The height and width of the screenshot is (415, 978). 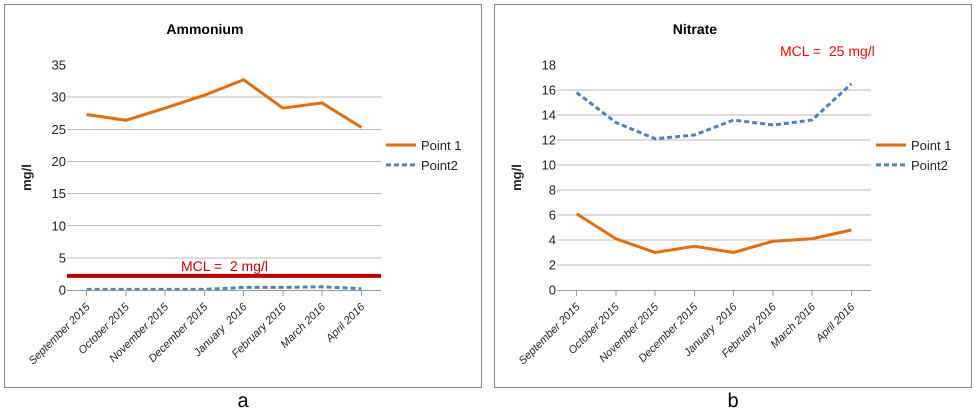 I want to click on text: MCL = 25 mg/l, so click(x=827, y=51).